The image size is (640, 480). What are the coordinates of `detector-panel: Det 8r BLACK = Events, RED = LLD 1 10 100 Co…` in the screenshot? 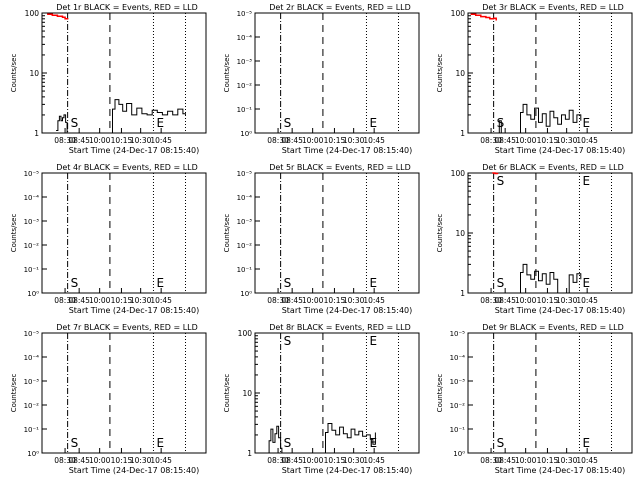 It's located at (321, 399).